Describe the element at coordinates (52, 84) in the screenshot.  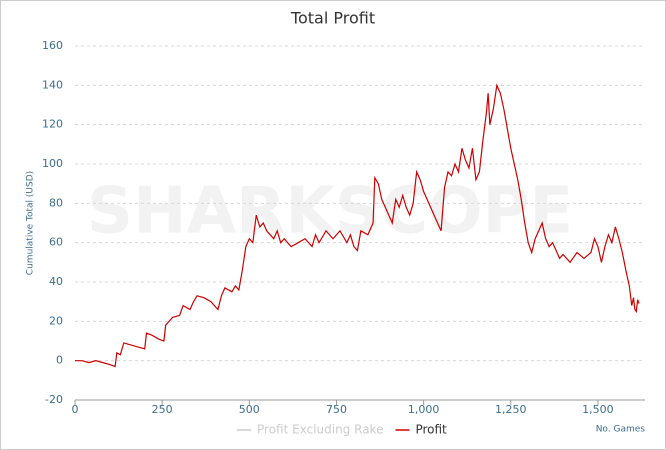
I see `y-tick-label: 140` at that location.